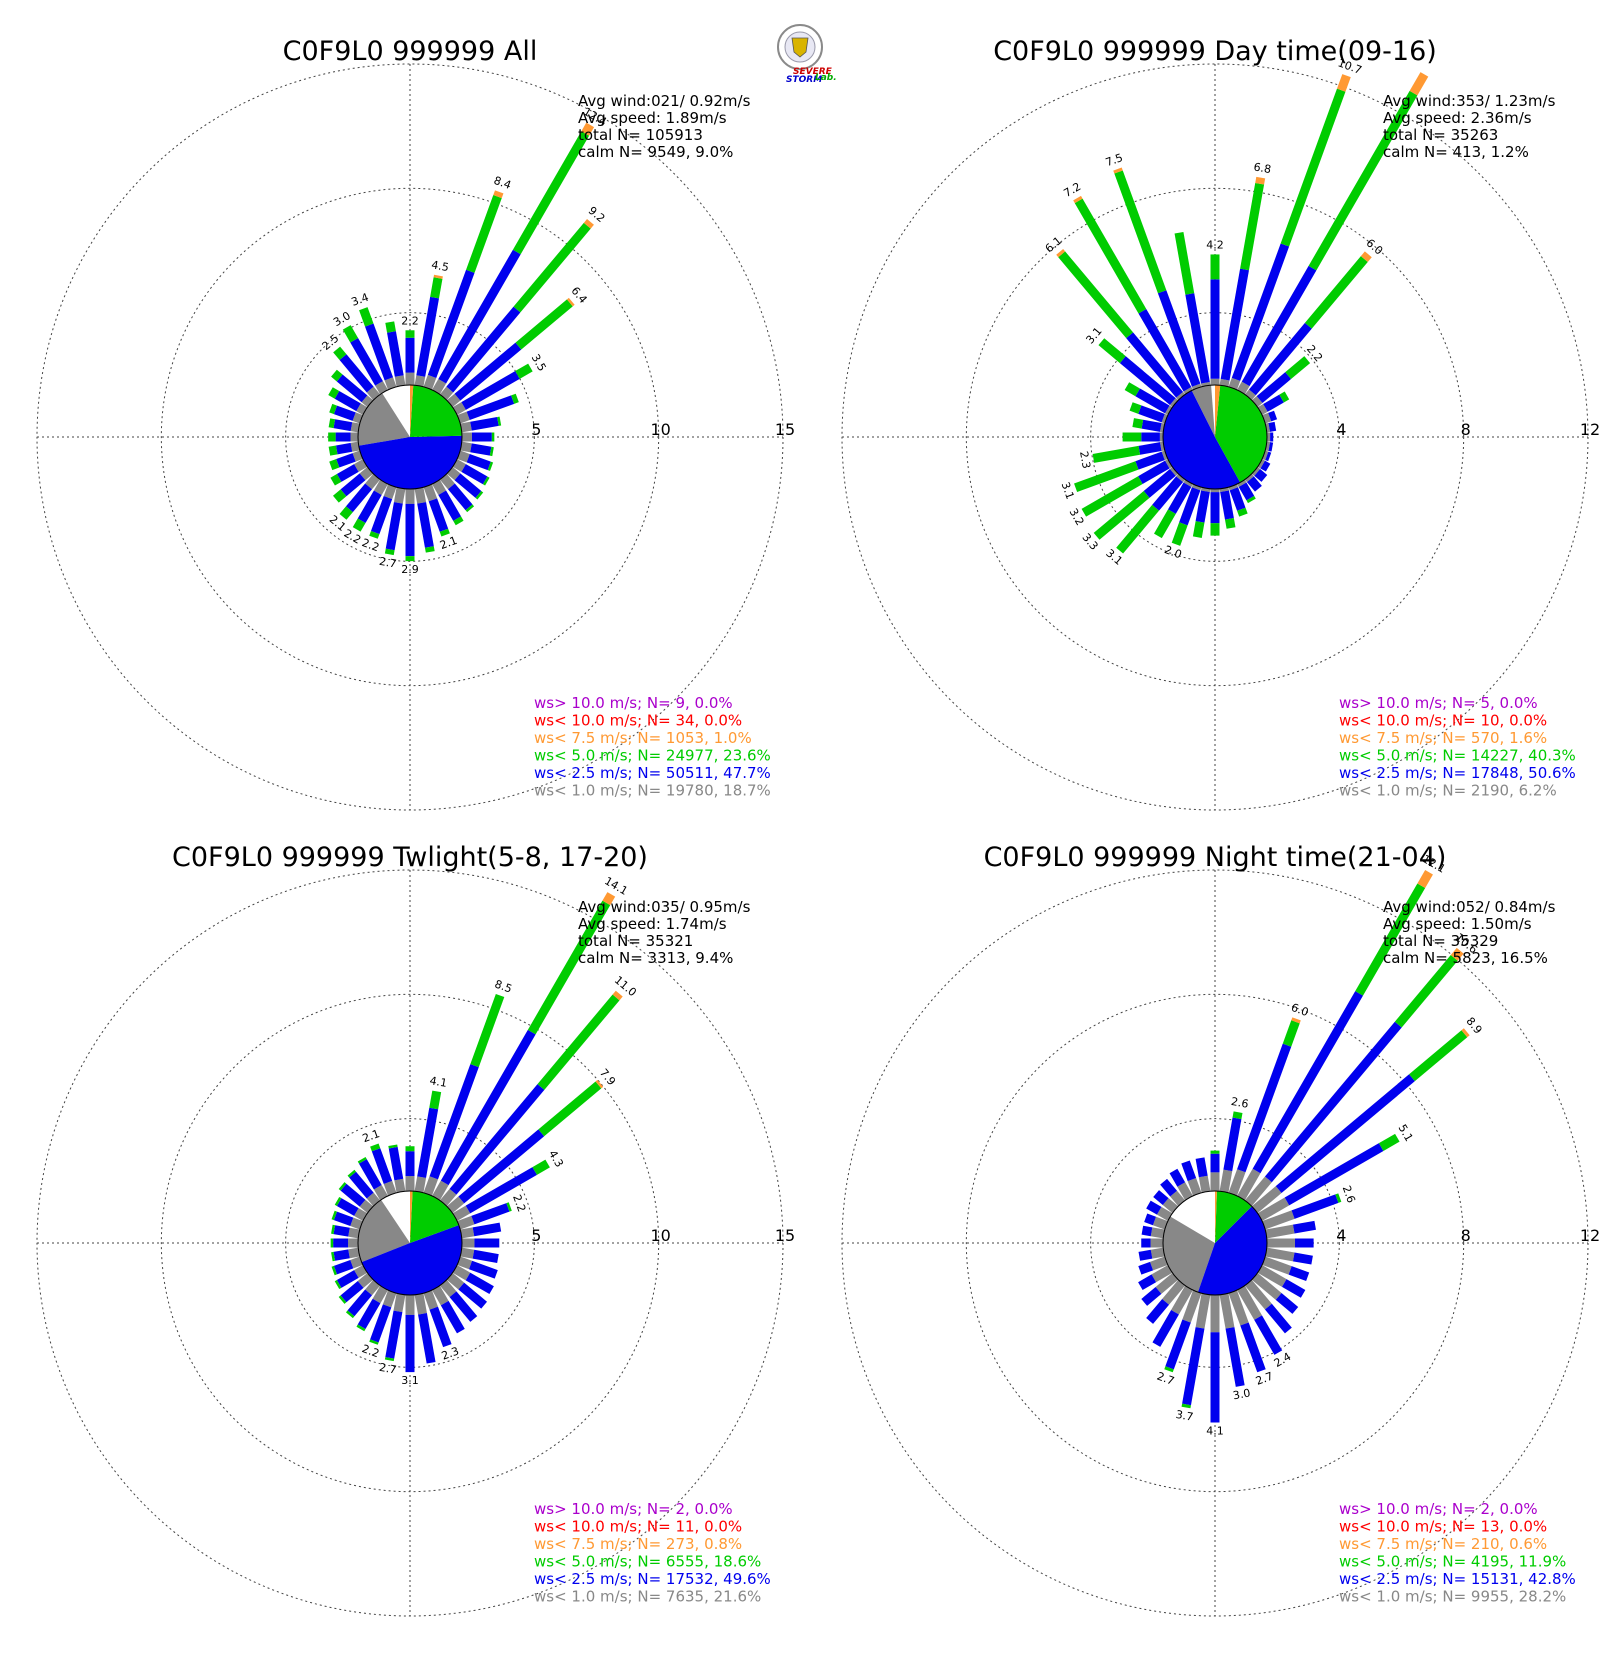  Describe the element at coordinates (1465, 958) in the screenshot. I see `calm-n: calm N= 5823, 16.5%` at that location.